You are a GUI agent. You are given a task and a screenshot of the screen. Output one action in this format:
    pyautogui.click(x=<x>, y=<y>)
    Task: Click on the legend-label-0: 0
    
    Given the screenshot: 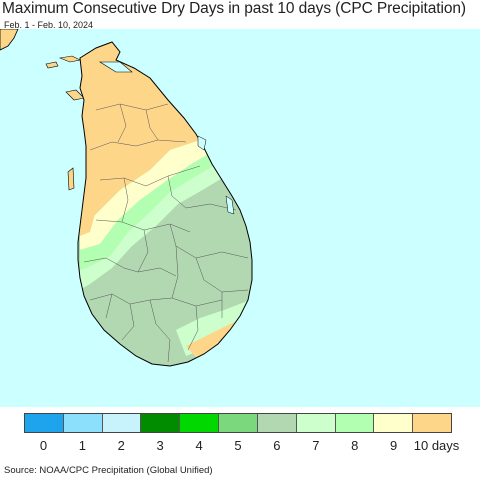 What is the action you would take?
    pyautogui.click(x=43, y=445)
    